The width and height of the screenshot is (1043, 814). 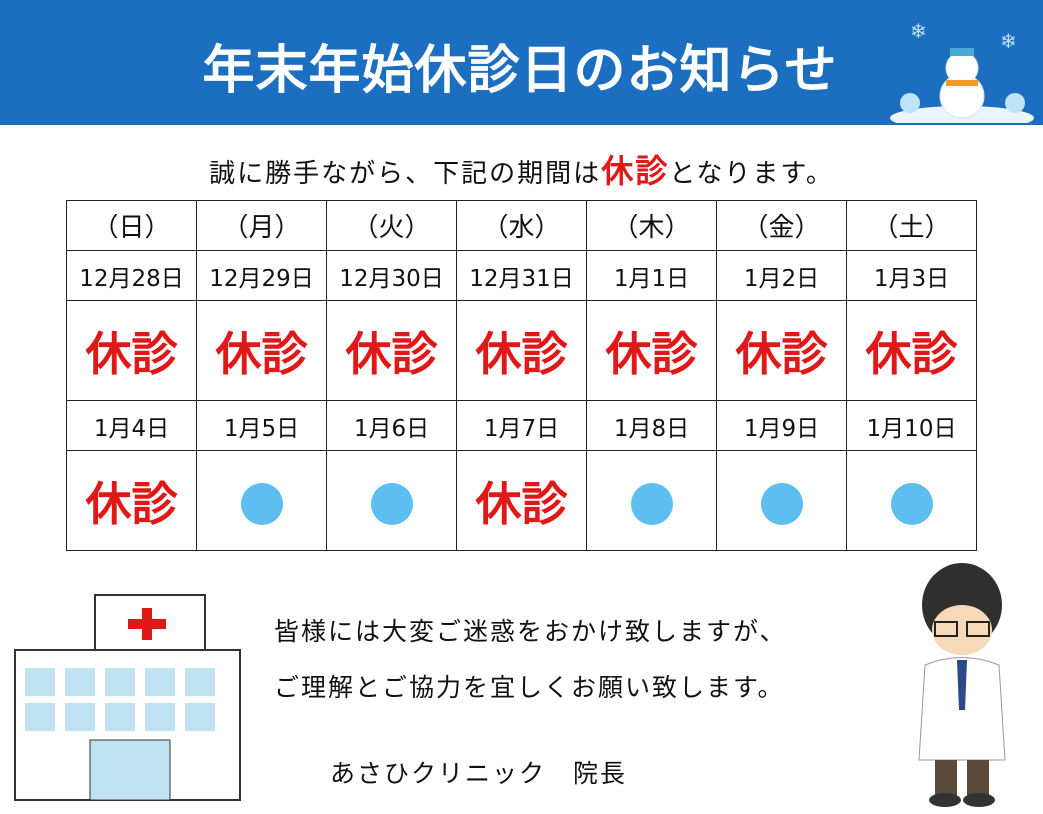 What do you see at coordinates (261, 425) in the screenshot?
I see `date-cell: 1月5日` at bounding box center [261, 425].